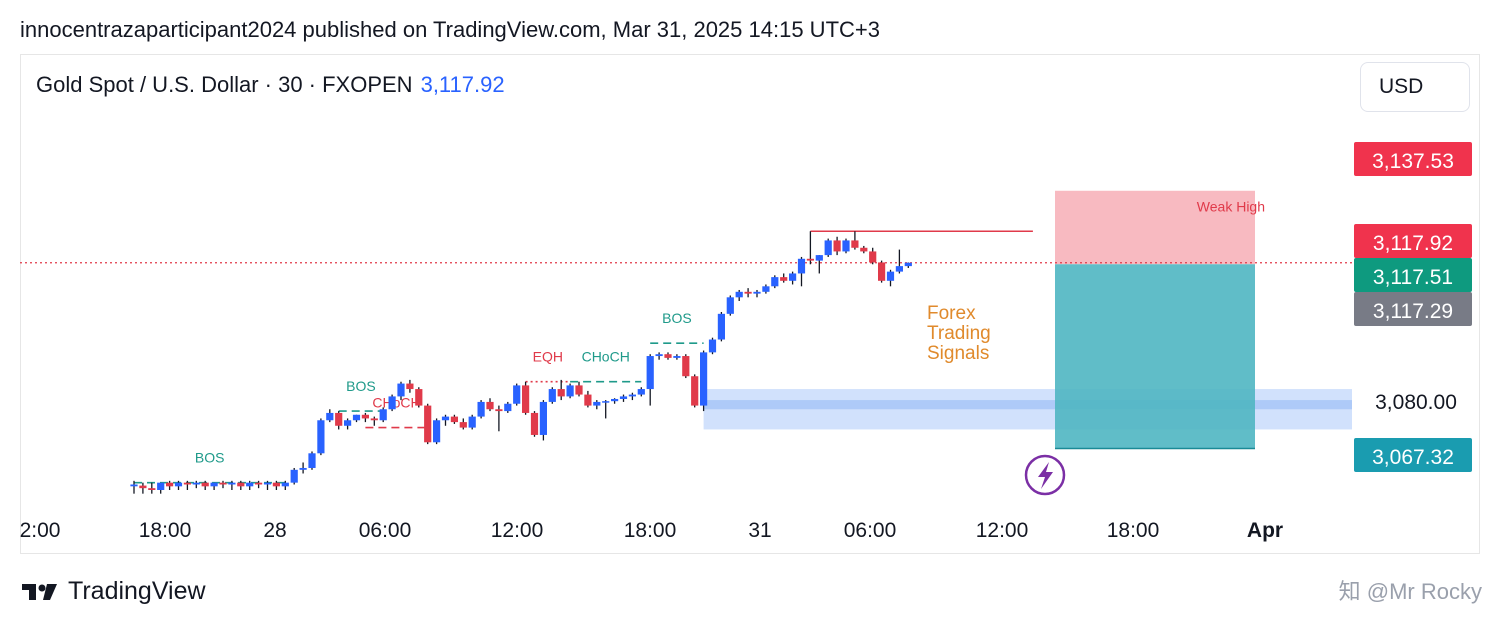 Image resolution: width=1500 pixels, height=626 pixels. I want to click on tradingview-logo-icon, so click(39, 591).